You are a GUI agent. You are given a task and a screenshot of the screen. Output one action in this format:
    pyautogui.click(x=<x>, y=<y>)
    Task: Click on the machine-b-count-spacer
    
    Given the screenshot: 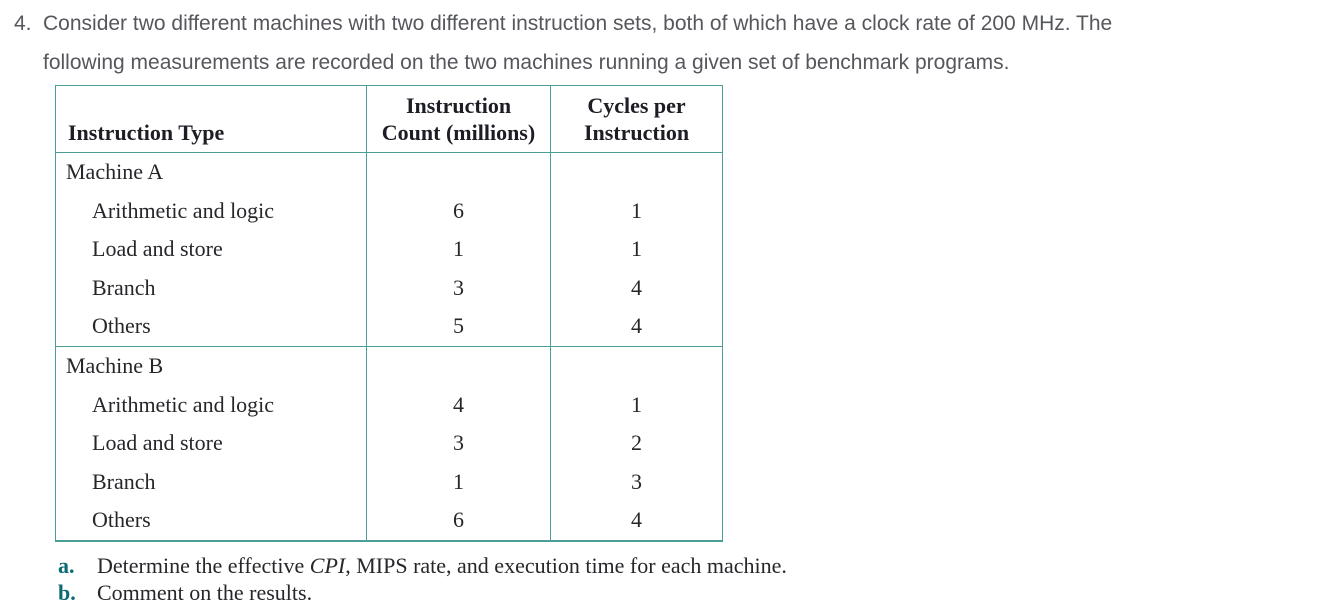 What is the action you would take?
    pyautogui.click(x=458, y=366)
    